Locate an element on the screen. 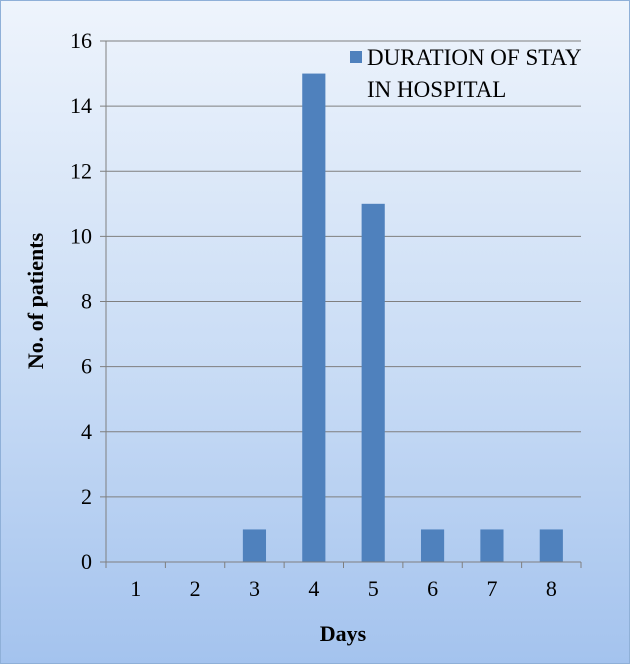 This screenshot has height=665, width=630. y-tick-label: 16 is located at coordinates (81, 40).